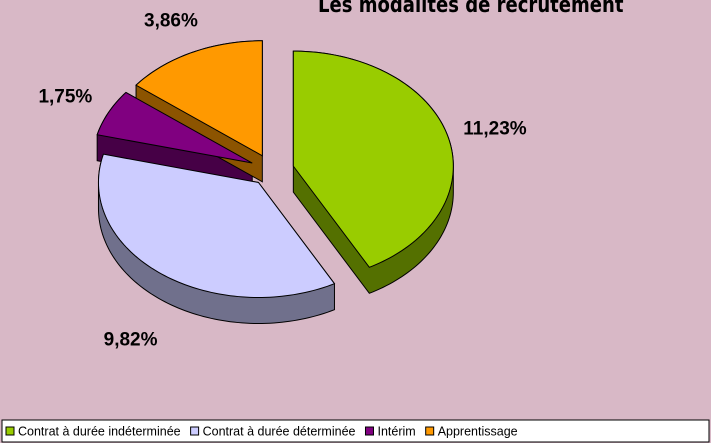 This screenshot has width=711, height=443. I want to click on legend, so click(355, 431).